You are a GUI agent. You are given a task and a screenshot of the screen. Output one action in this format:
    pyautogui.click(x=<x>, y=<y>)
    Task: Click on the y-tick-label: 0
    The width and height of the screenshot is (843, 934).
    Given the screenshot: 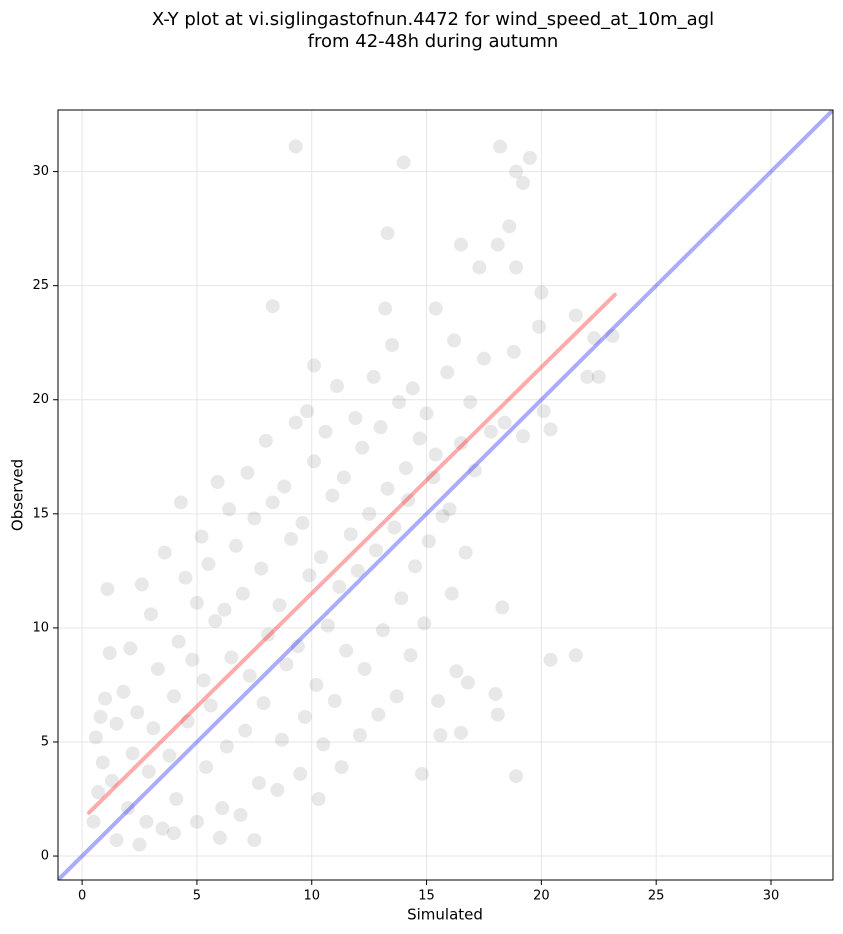 What is the action you would take?
    pyautogui.click(x=45, y=856)
    